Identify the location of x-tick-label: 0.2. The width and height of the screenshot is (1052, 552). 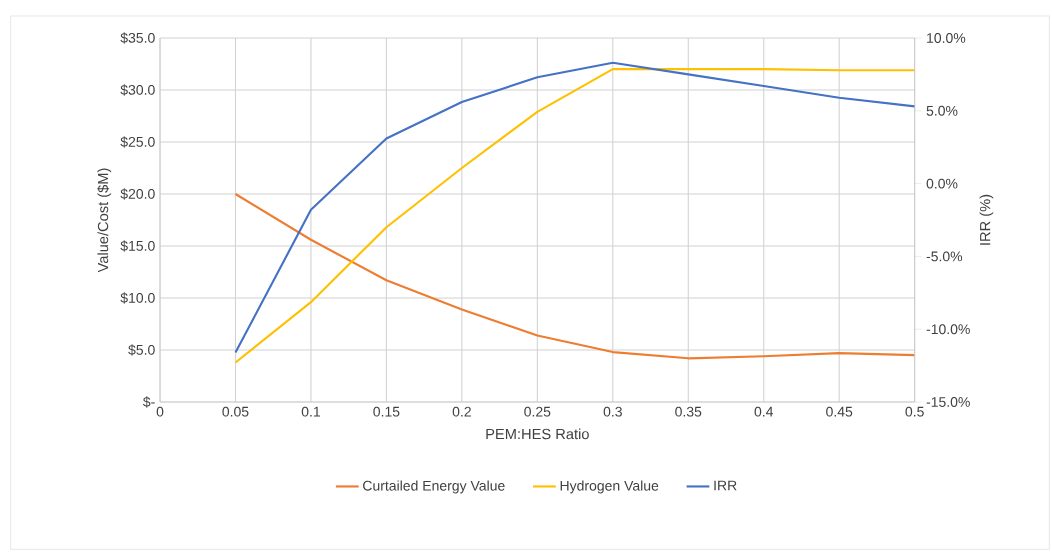
(461, 411).